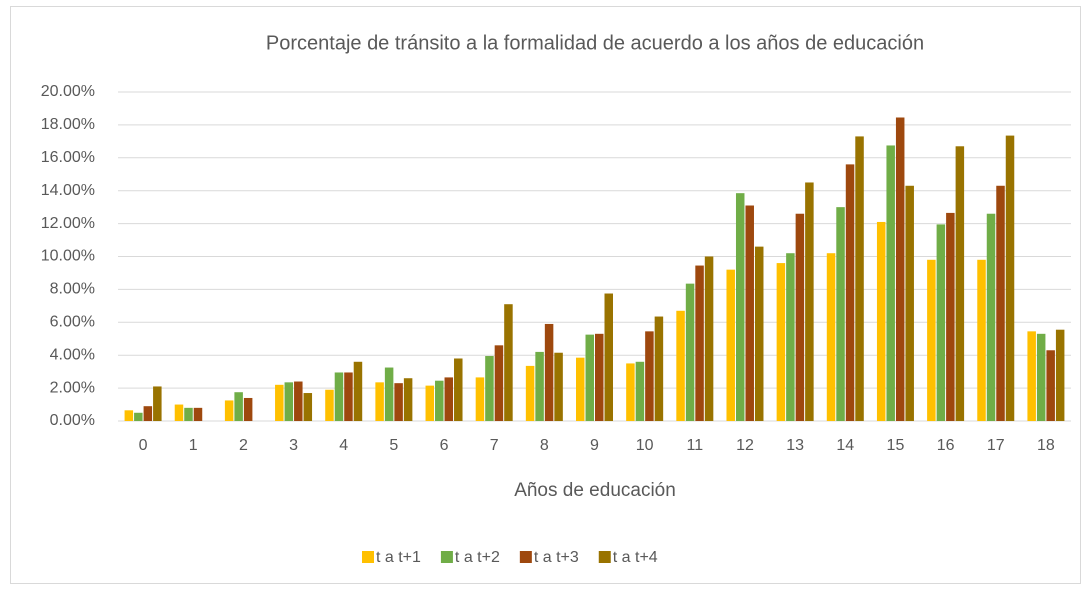 Image resolution: width=1089 pixels, height=596 pixels. I want to click on x-tick-label: 17, so click(996, 445).